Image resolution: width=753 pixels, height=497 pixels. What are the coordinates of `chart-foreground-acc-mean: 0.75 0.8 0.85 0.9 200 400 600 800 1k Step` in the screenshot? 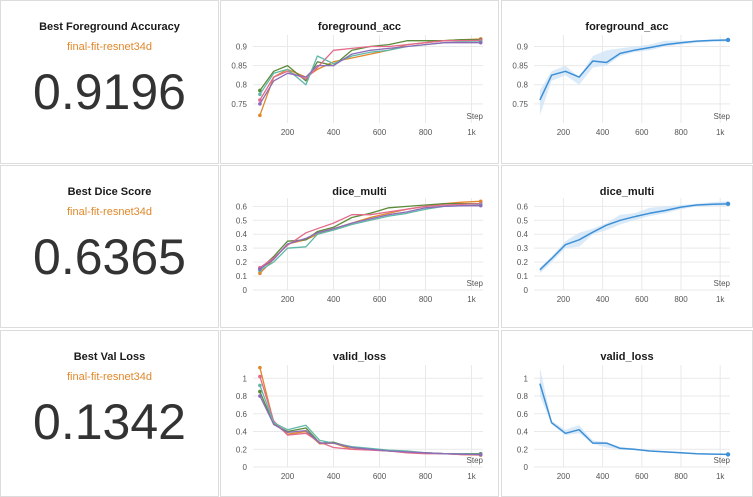 It's located at (627, 82).